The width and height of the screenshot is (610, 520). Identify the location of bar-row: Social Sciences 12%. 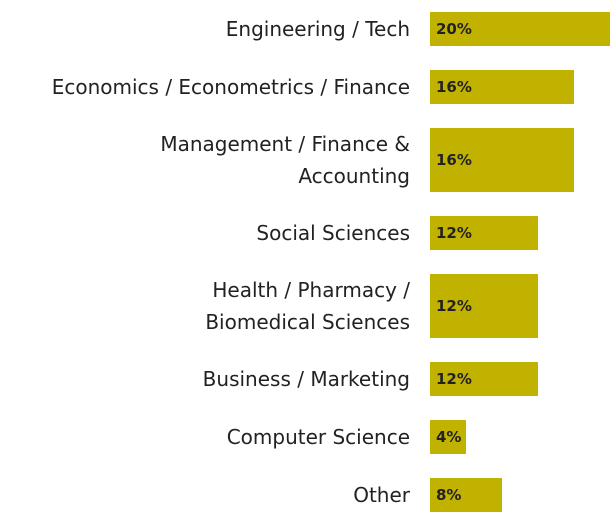
(305, 233).